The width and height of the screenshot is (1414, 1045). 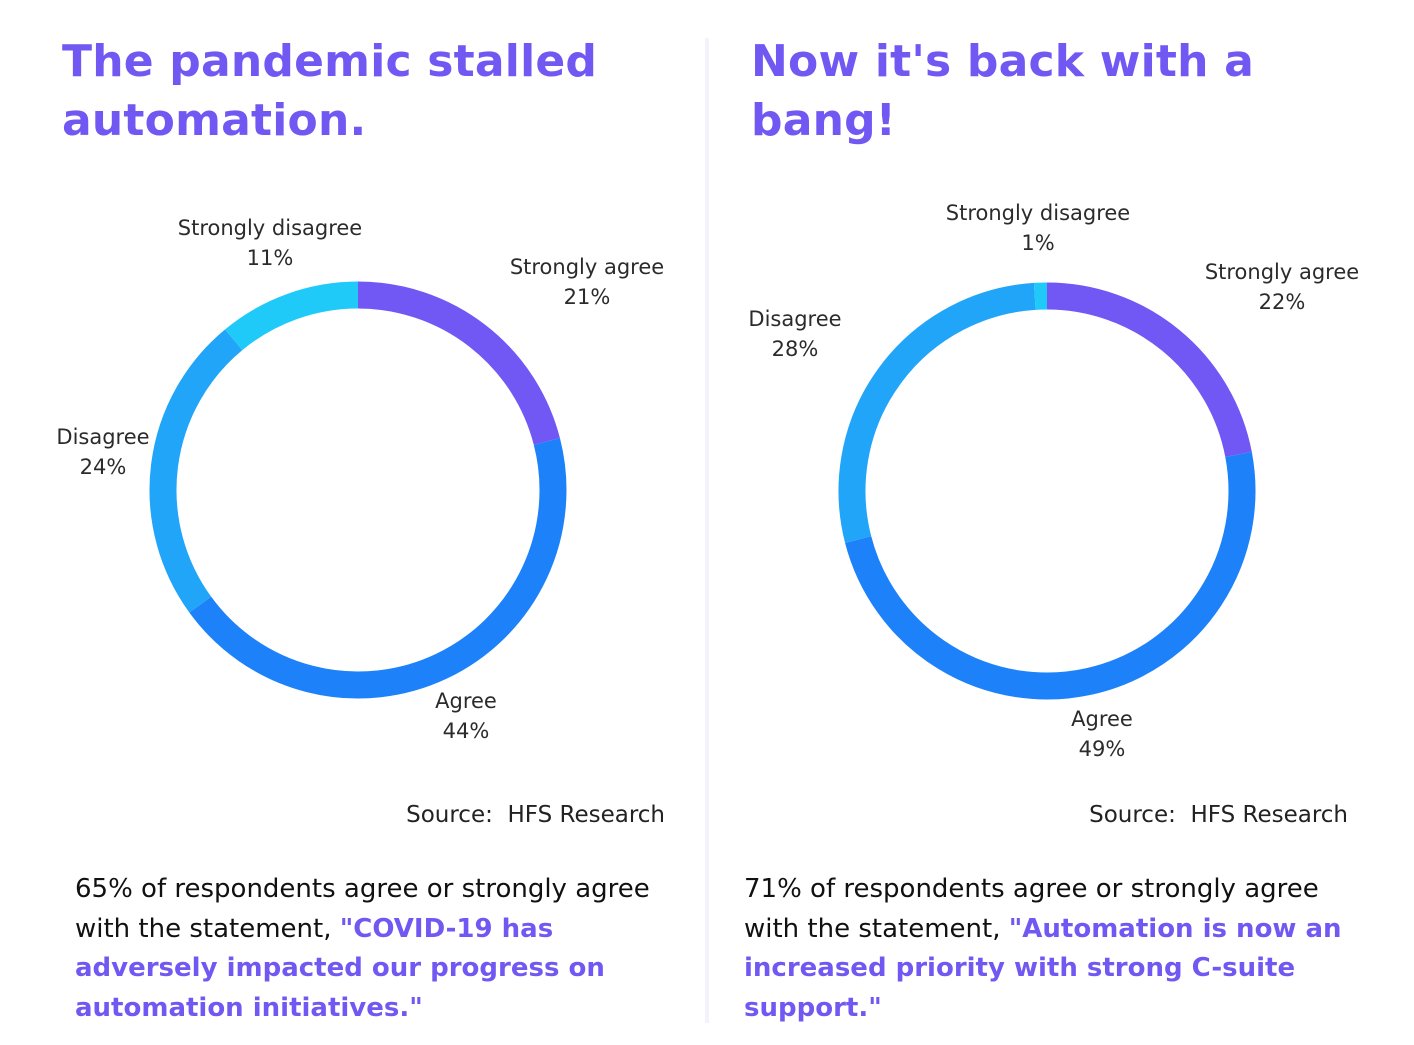 I want to click on right-source: Source: HFS Research, so click(x=1218, y=815).